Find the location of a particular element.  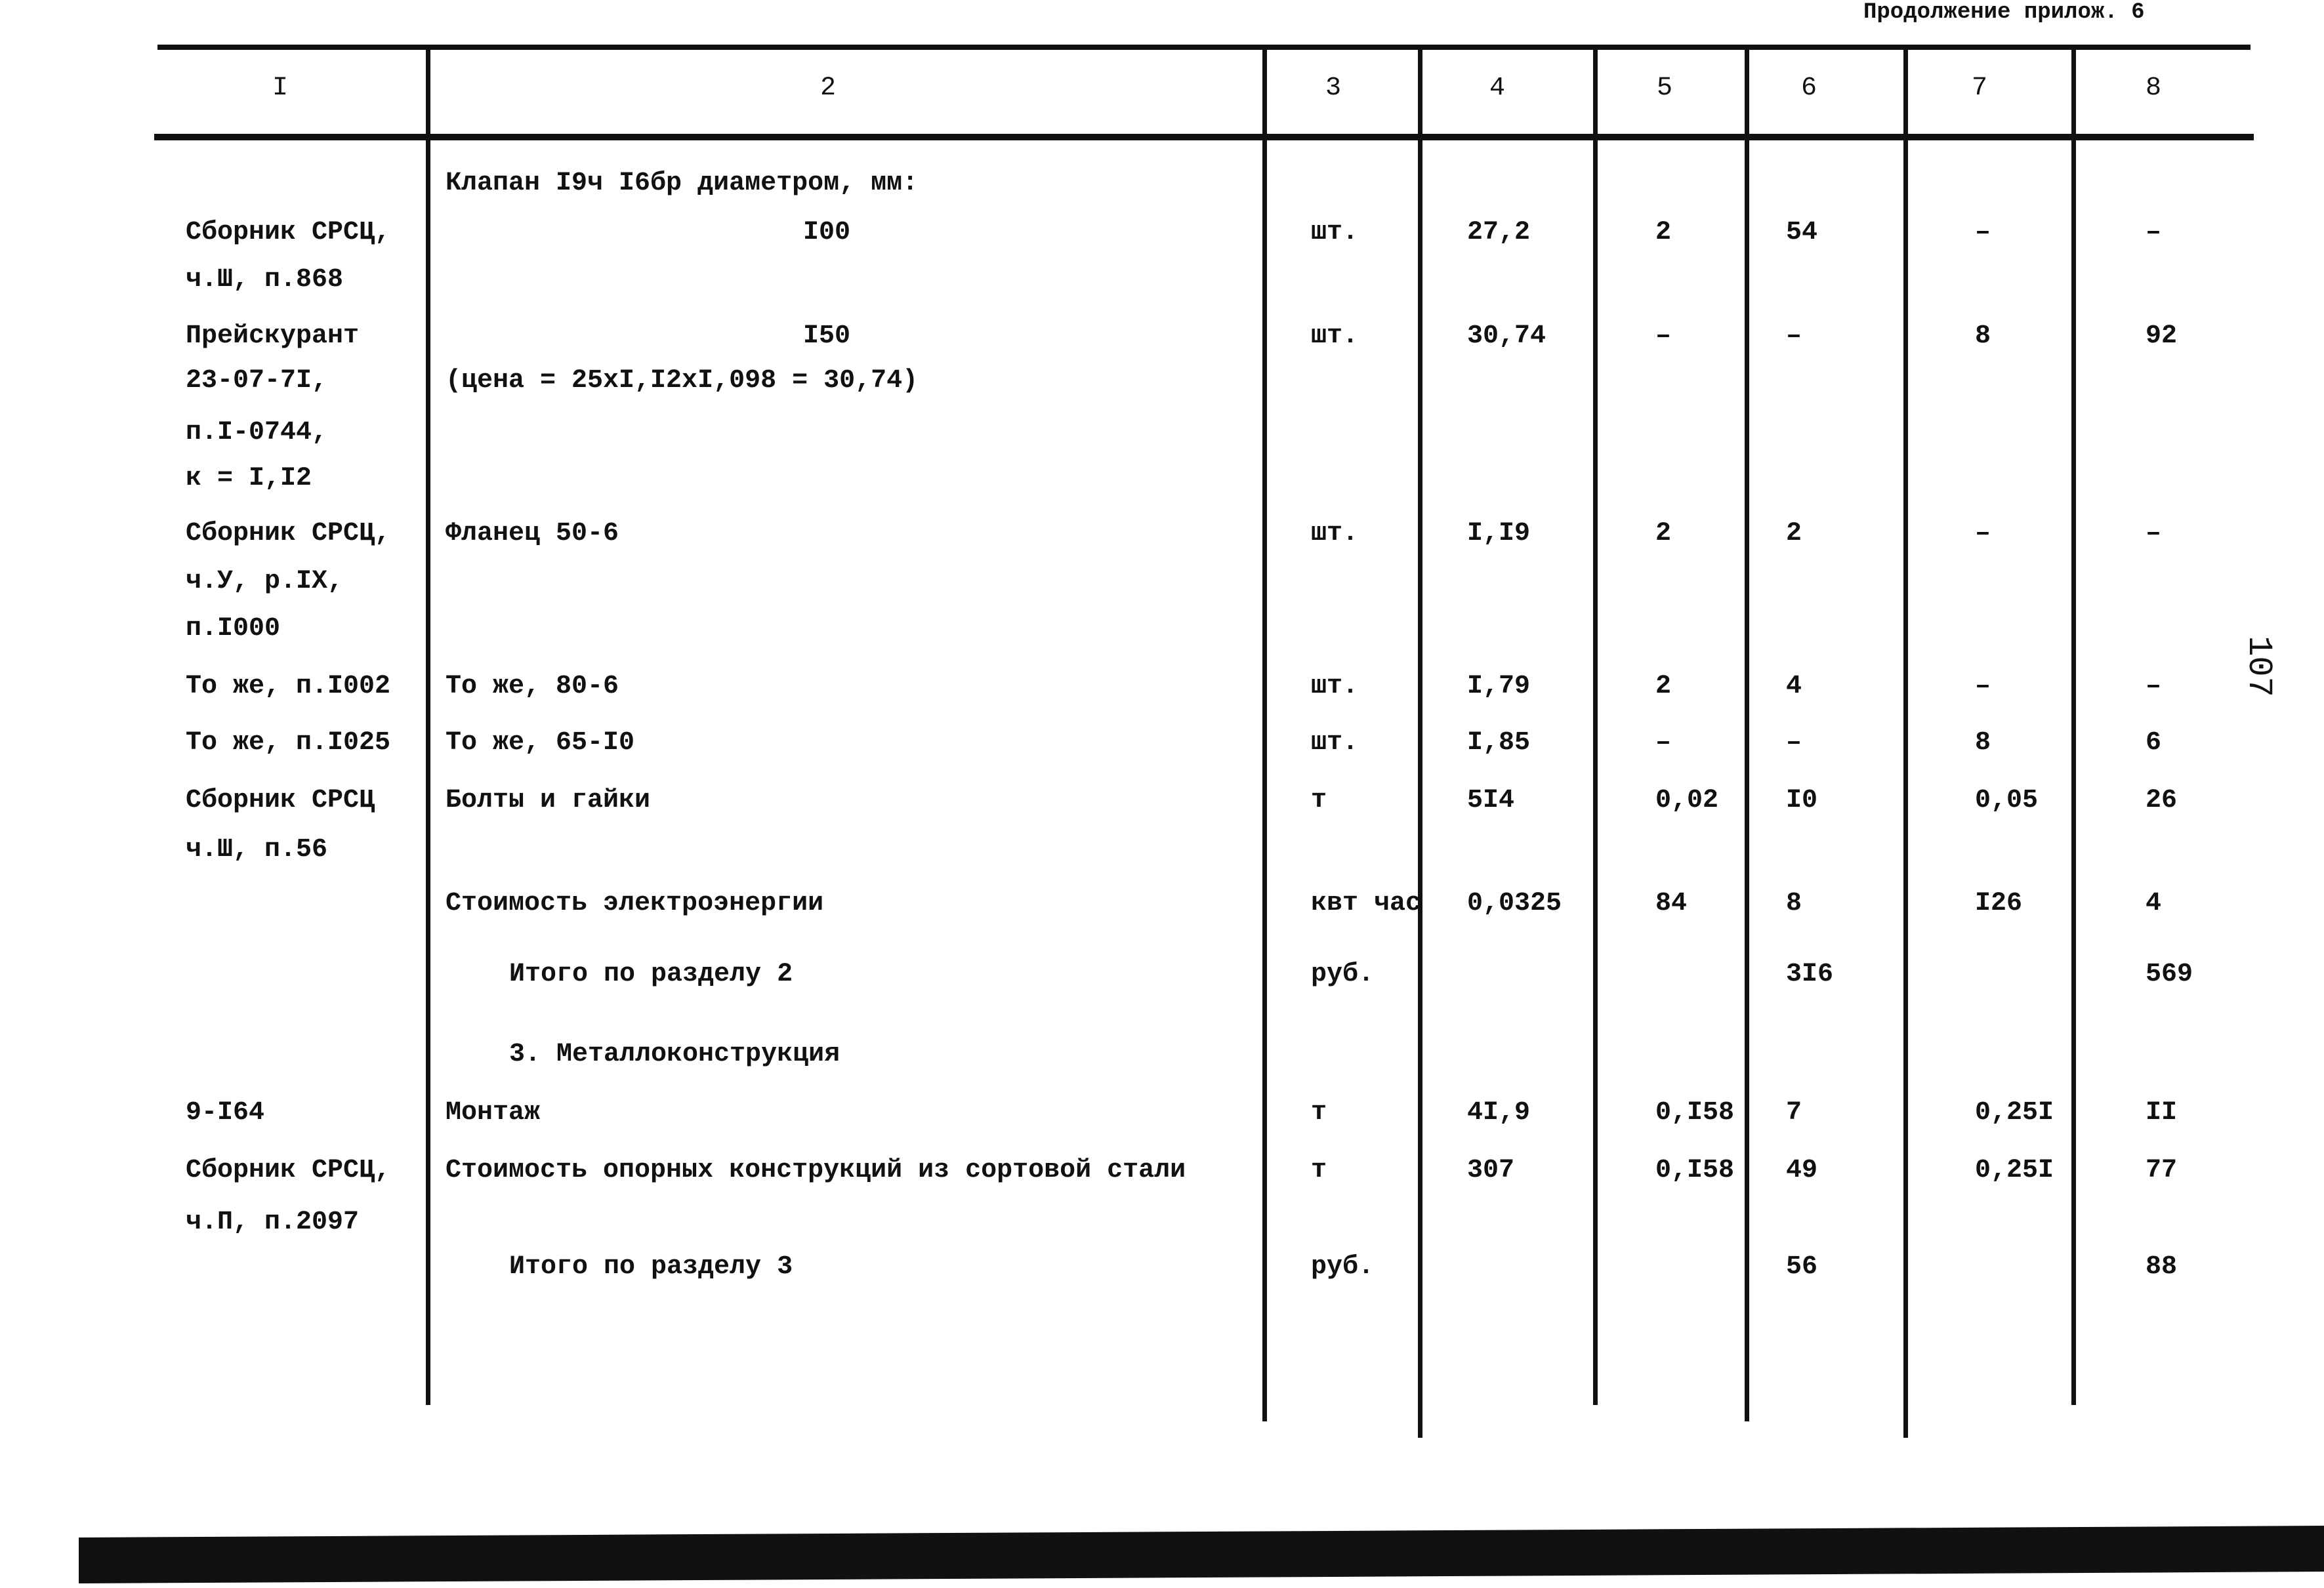

item-name: То же, 80-6 is located at coordinates (532, 686).